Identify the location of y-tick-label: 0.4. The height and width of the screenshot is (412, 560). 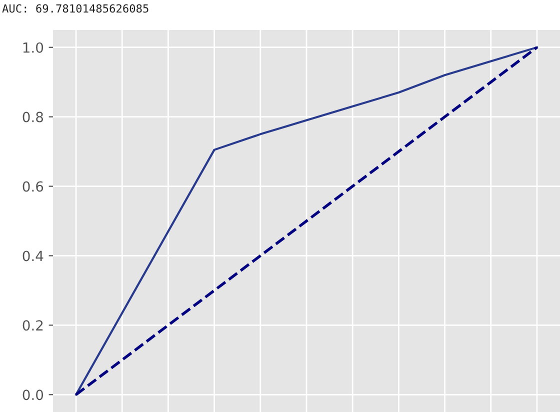
(33, 256).